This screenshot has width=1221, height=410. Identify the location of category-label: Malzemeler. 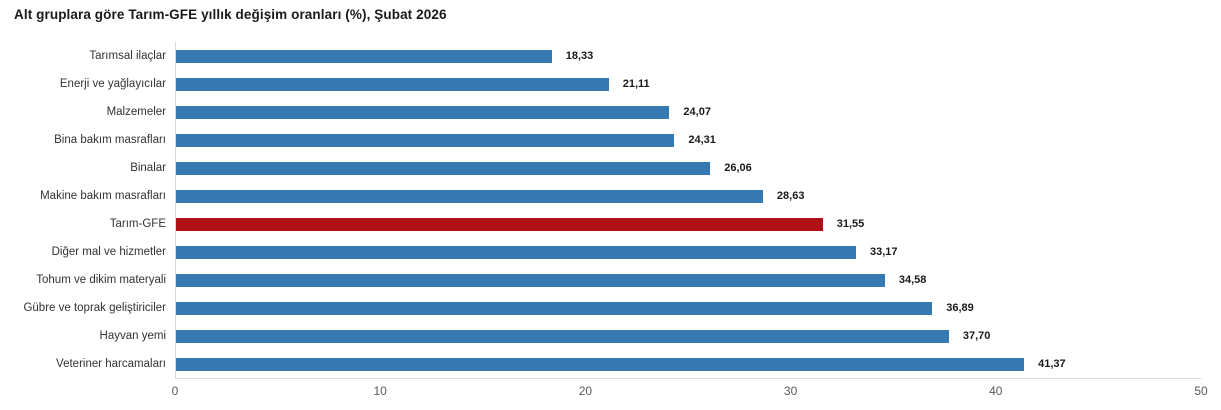
(136, 112).